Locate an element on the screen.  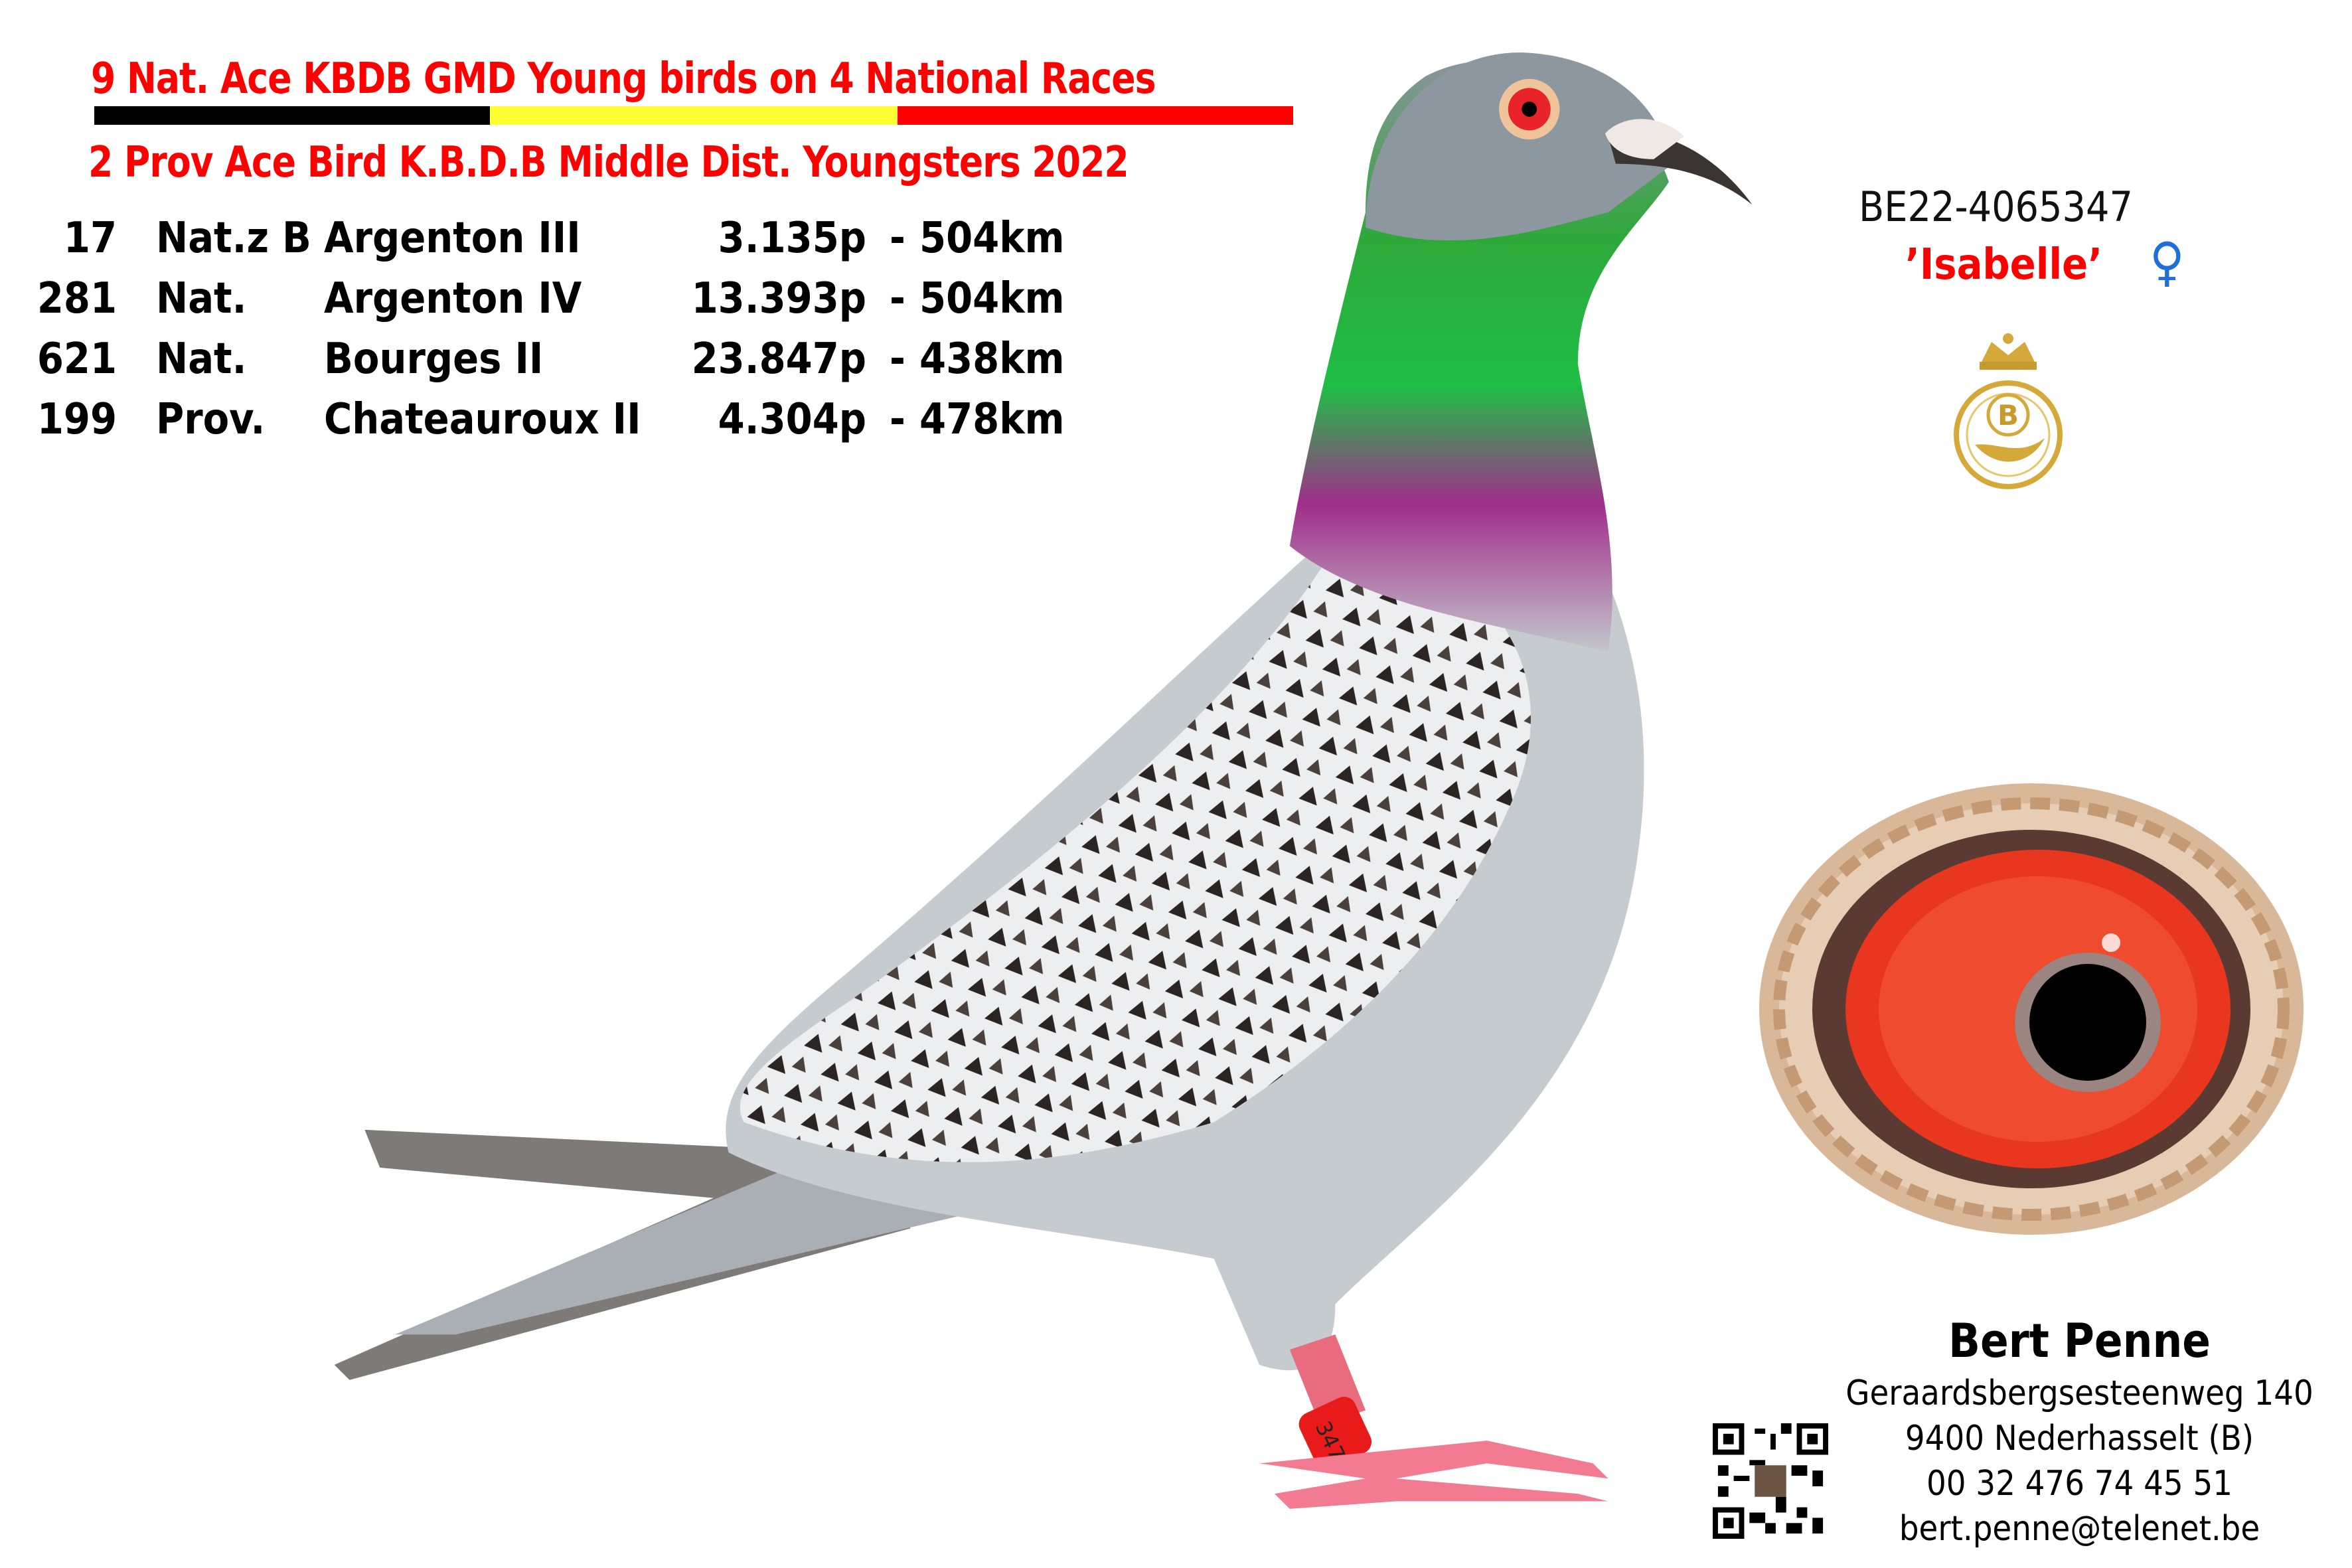
points: 4.304p is located at coordinates (792, 420).